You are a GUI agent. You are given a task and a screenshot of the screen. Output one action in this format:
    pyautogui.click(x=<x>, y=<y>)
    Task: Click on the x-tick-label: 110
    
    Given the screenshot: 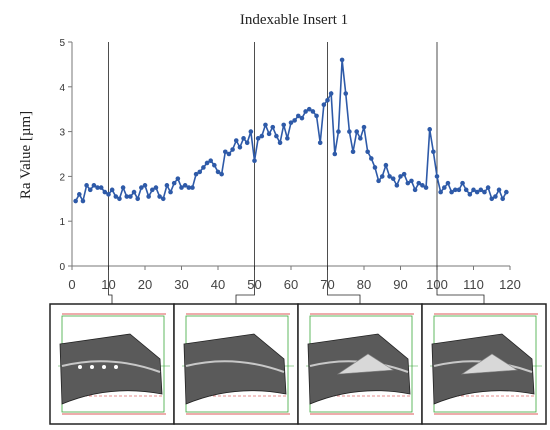 What is the action you would take?
    pyautogui.click(x=473, y=284)
    